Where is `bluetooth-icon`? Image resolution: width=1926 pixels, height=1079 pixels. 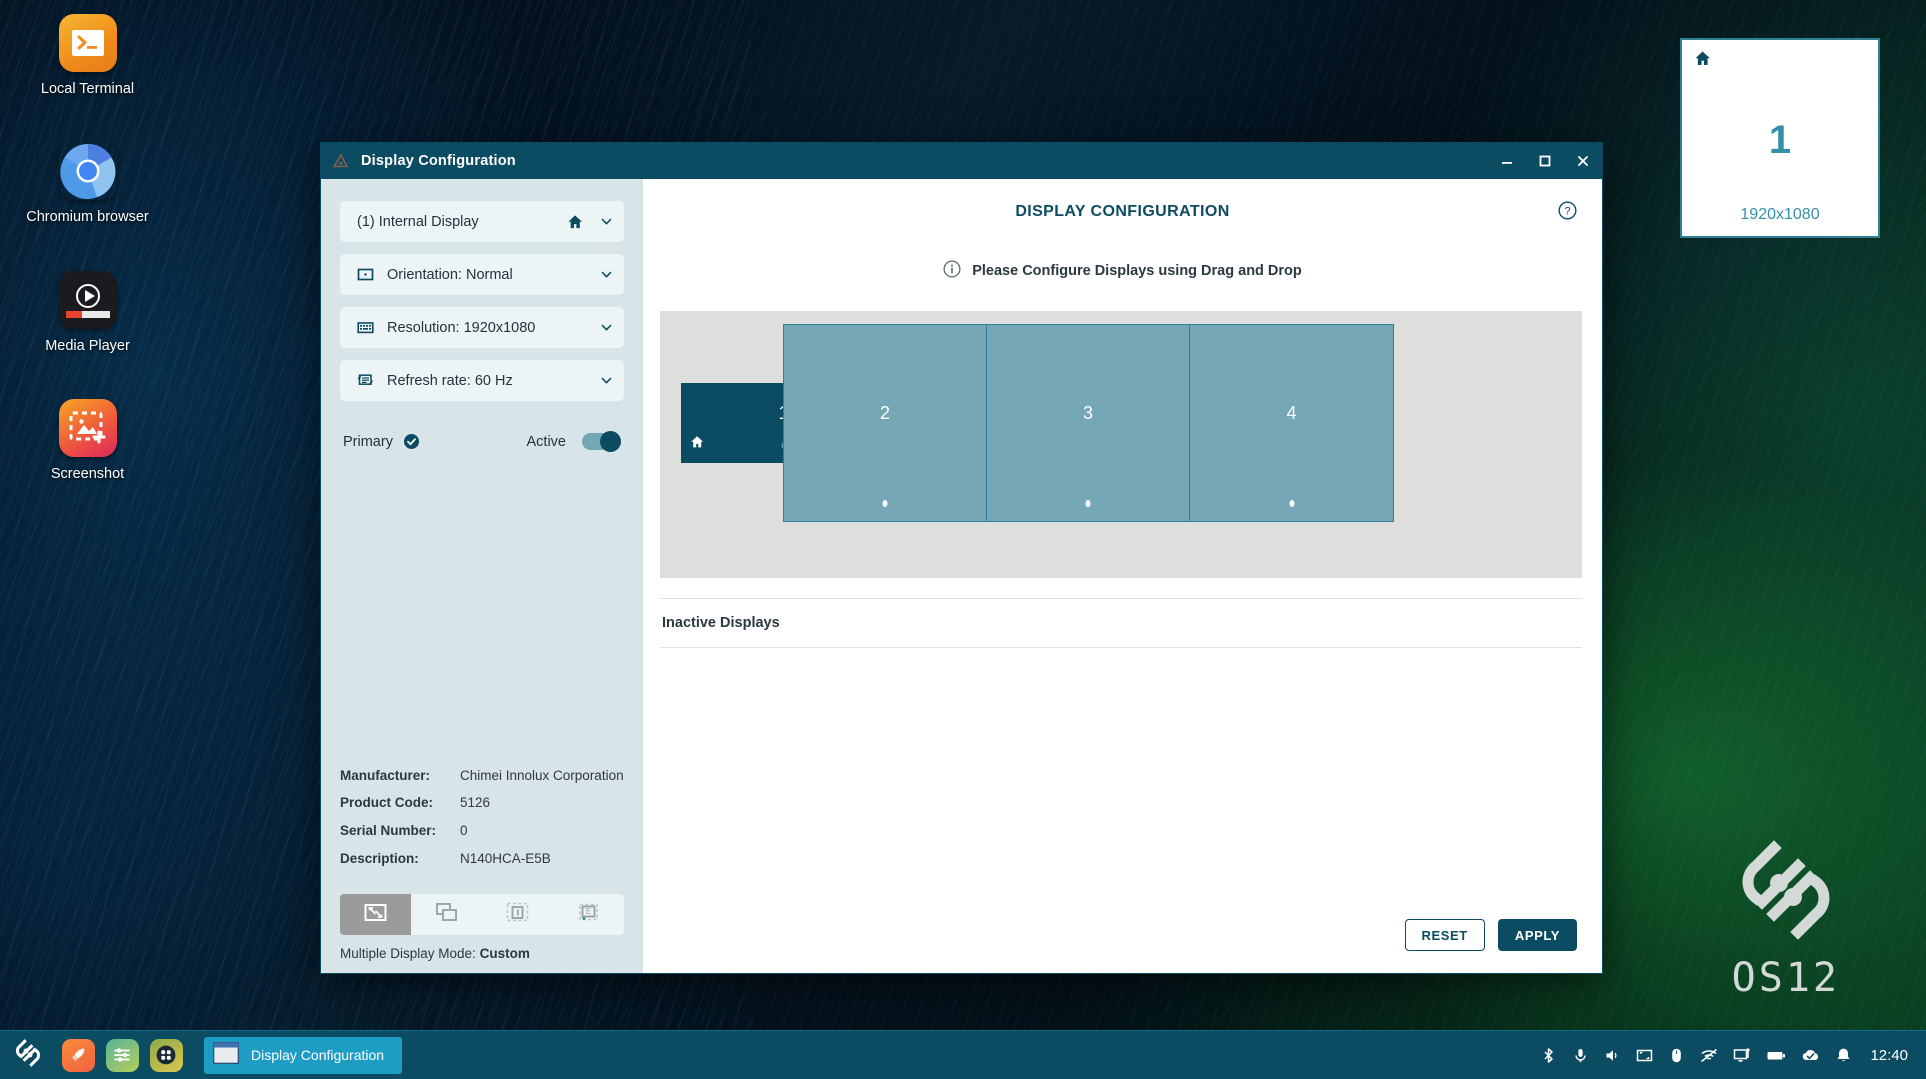 bluetooth-icon is located at coordinates (1548, 1055).